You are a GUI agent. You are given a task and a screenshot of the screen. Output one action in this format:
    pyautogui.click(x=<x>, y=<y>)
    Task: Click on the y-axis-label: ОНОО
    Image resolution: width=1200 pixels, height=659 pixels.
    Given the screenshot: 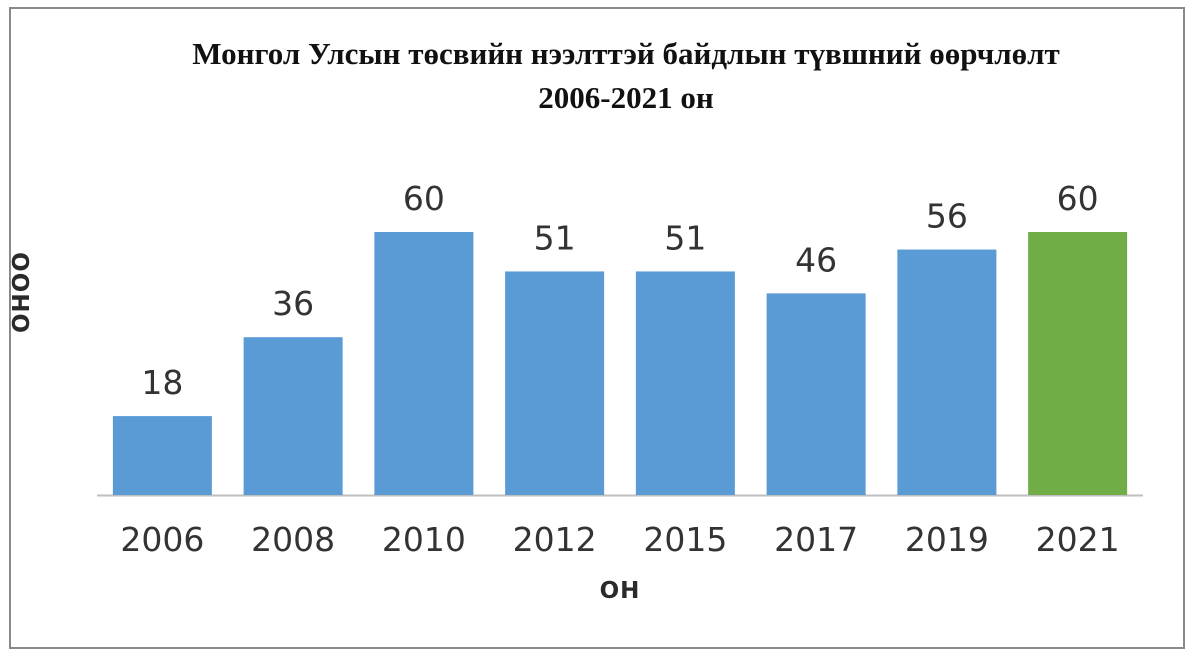 What is the action you would take?
    pyautogui.click(x=22, y=292)
    